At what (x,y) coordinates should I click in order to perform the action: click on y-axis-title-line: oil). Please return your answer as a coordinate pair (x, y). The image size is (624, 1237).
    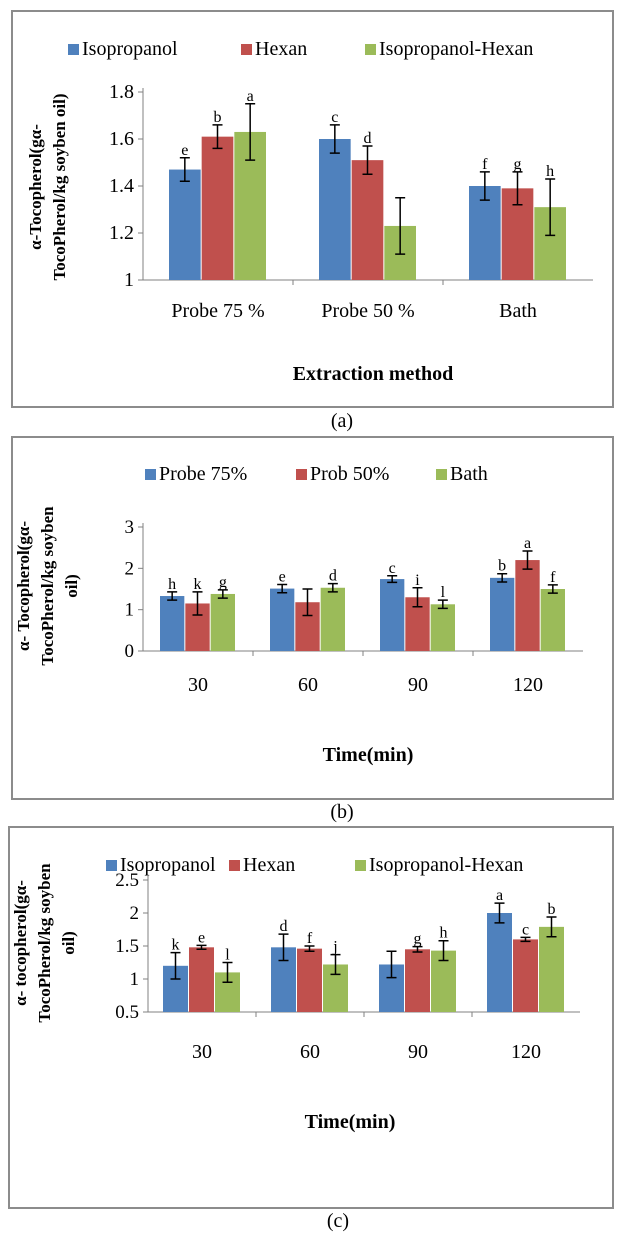
    Looking at the image, I should click on (68, 943).